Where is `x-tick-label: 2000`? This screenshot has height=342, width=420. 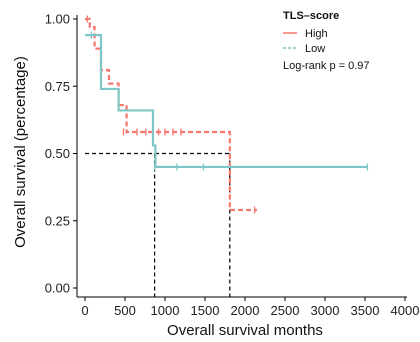
x-tick-label: 2000 is located at coordinates (245, 310).